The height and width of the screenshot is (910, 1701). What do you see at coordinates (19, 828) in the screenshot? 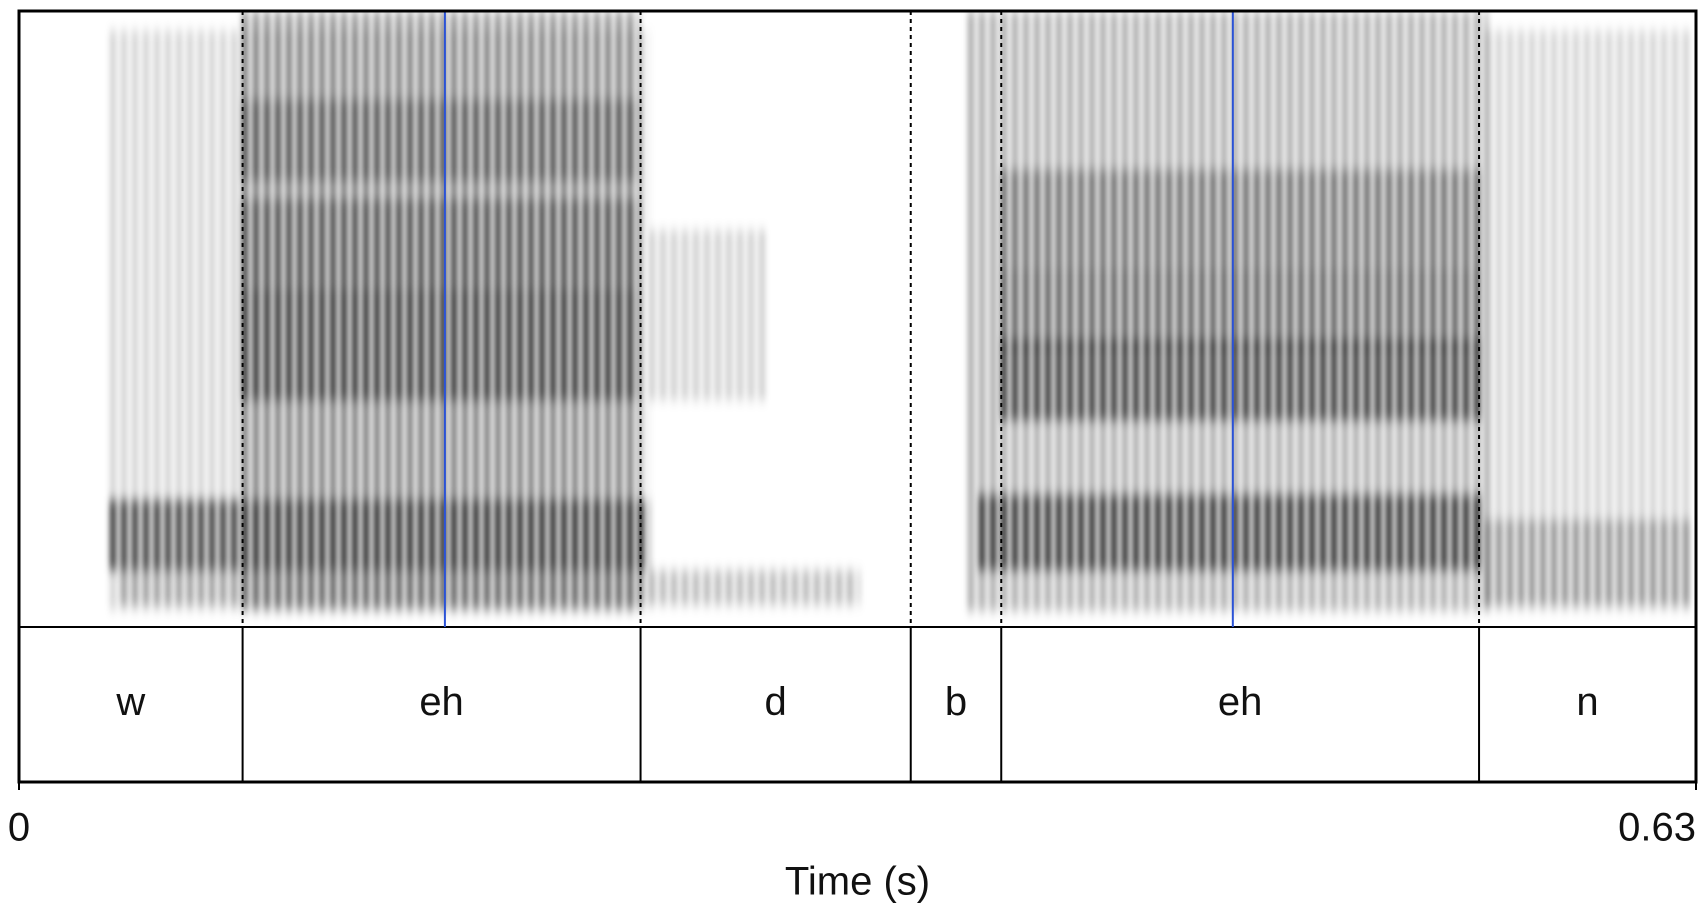
I see `x-tick-label: 0` at bounding box center [19, 828].